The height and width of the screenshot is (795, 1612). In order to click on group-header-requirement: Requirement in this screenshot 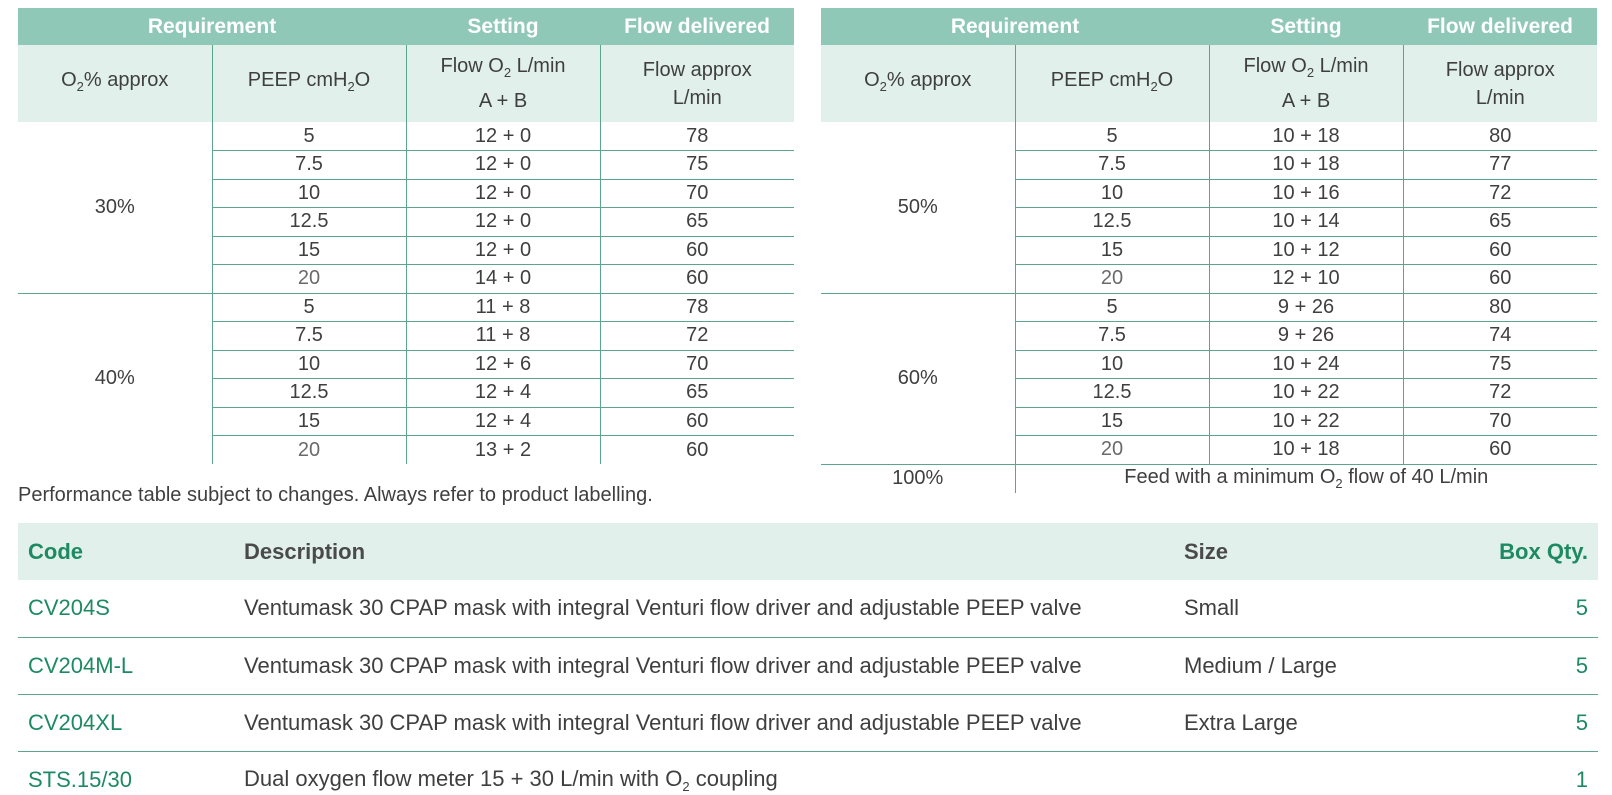, I will do `click(212, 26)`.